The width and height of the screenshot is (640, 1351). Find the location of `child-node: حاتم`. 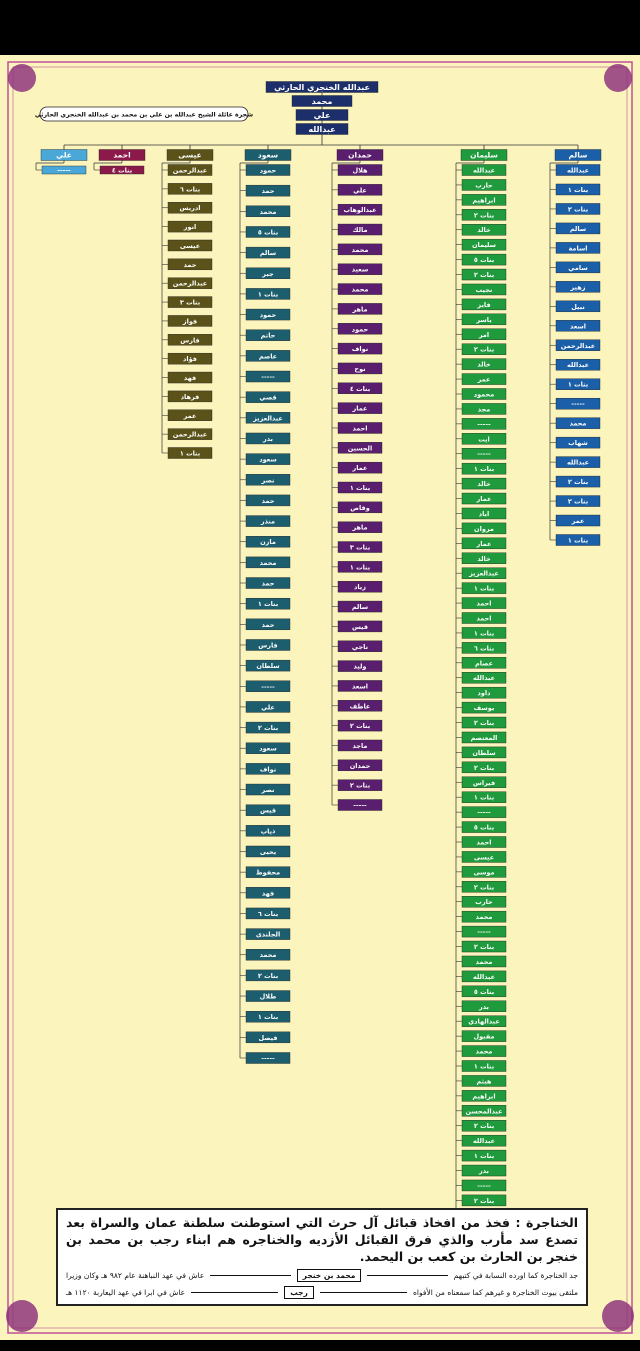

child-node: حاتم is located at coordinates (268, 336).